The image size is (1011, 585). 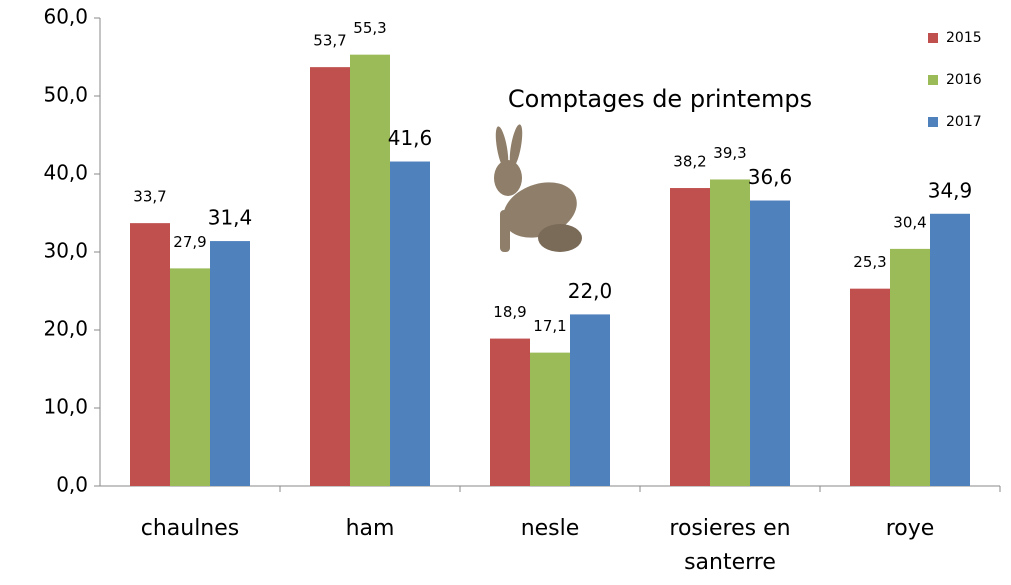 I want to click on value-label: 22,0, so click(x=590, y=291).